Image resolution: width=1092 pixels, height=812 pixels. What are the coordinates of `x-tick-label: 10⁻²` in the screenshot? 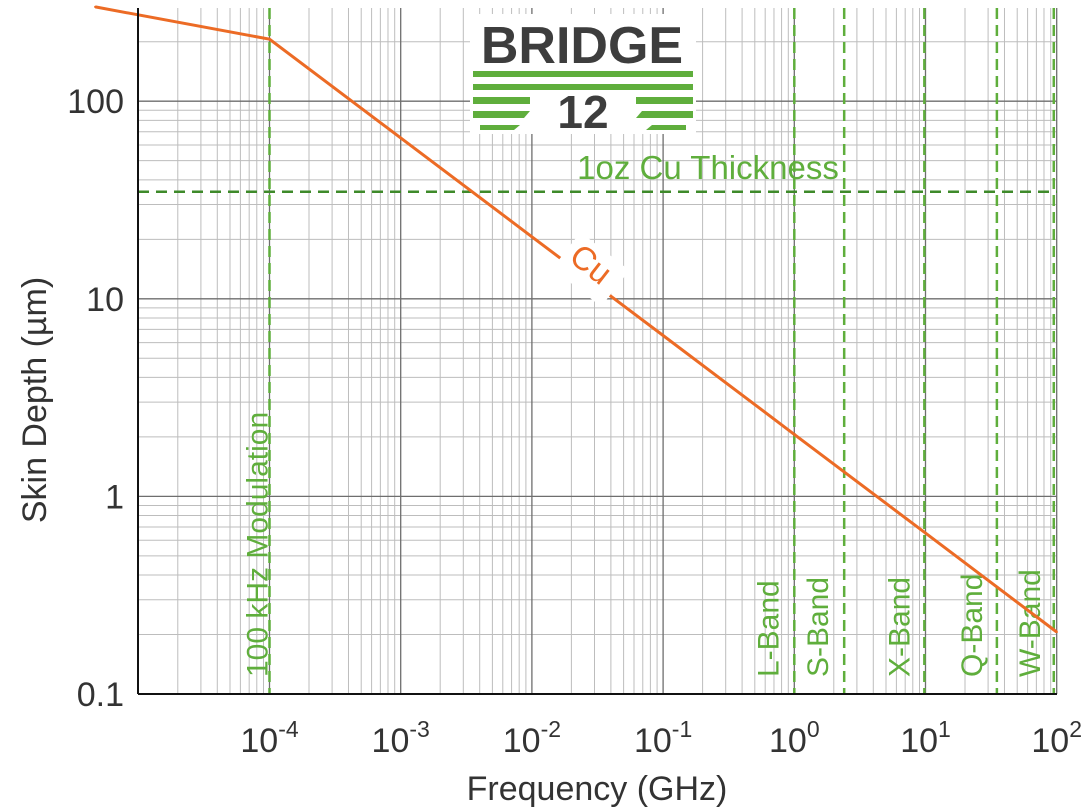 It's located at (532, 738).